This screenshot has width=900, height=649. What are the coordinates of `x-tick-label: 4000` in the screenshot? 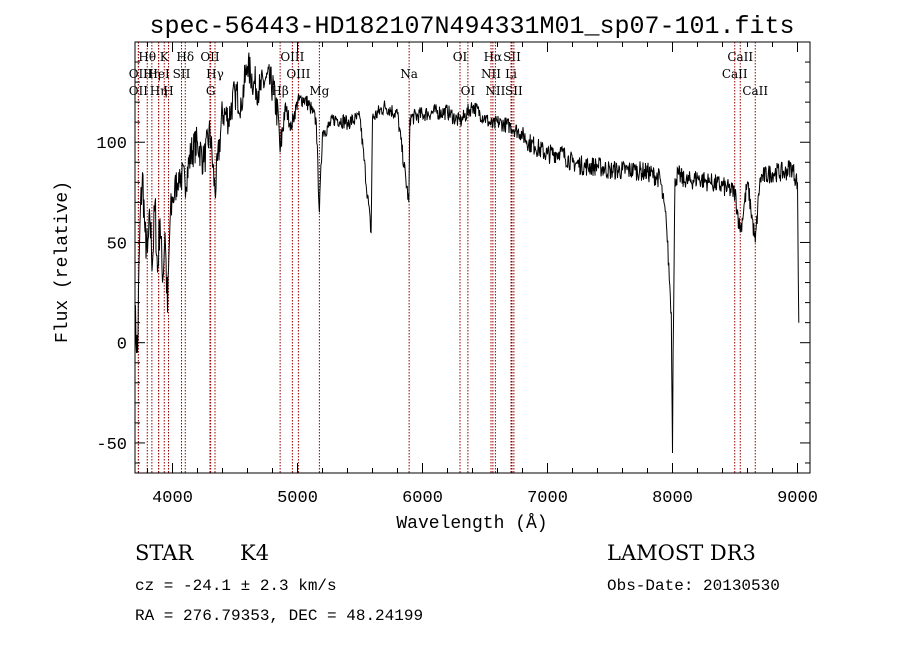 It's located at (172, 498).